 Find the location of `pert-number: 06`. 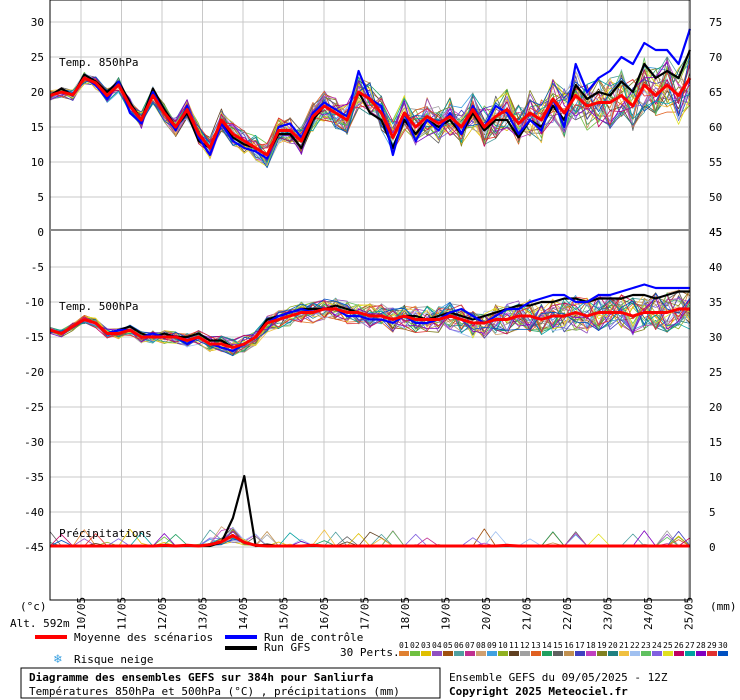

pert-number: 06 is located at coordinates (459, 645).